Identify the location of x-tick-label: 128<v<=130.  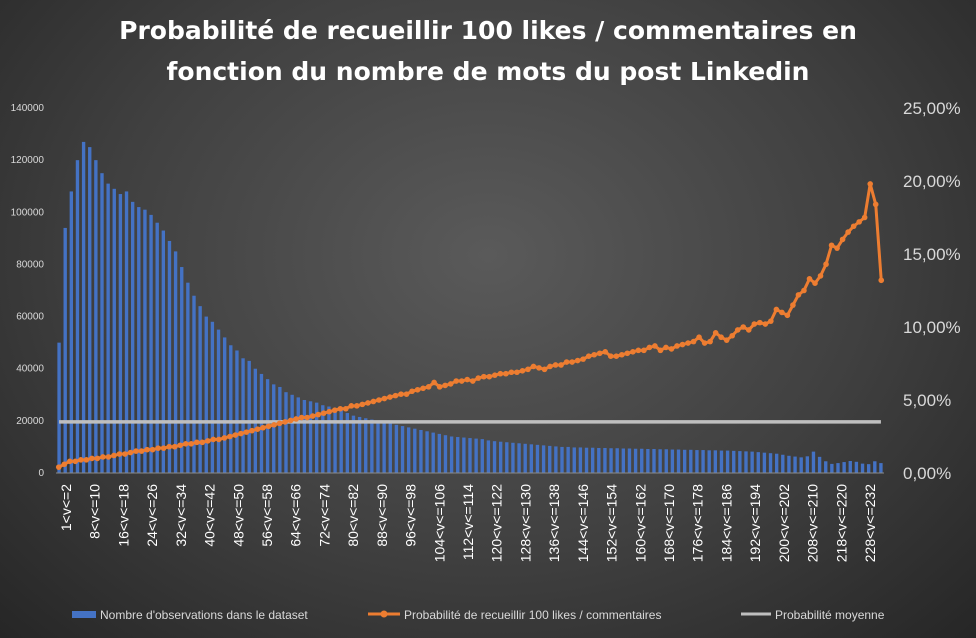
(525, 523).